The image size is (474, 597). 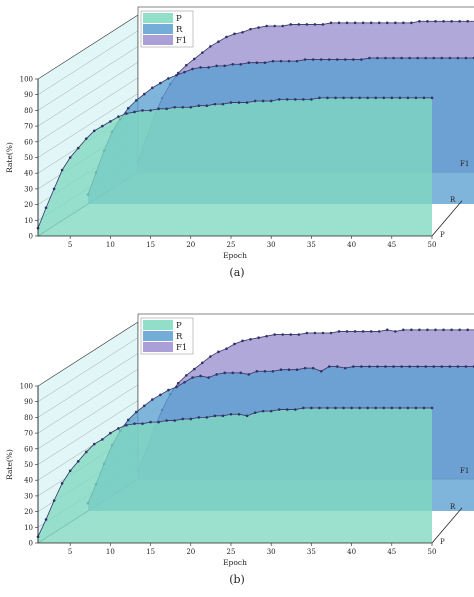 I want to click on depth-tick-label: P, so click(x=442, y=235).